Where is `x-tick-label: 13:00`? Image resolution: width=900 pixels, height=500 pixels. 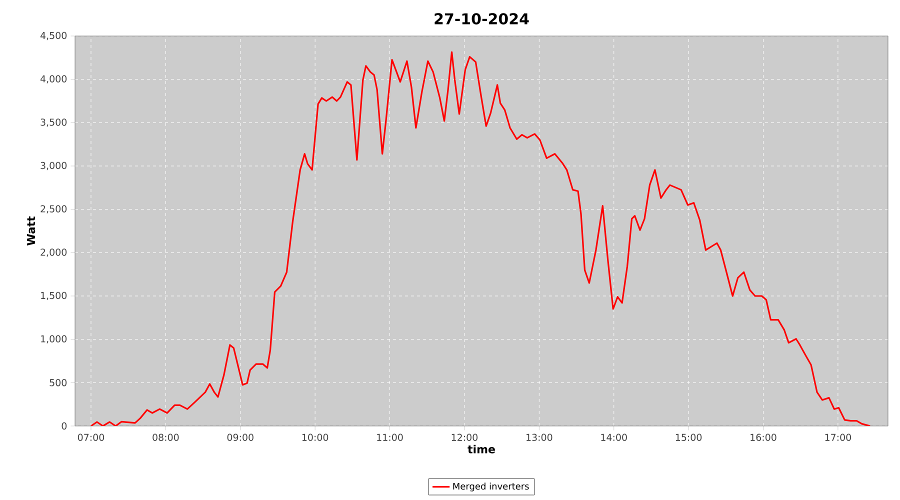
x-tick-label: 13:00 is located at coordinates (539, 437).